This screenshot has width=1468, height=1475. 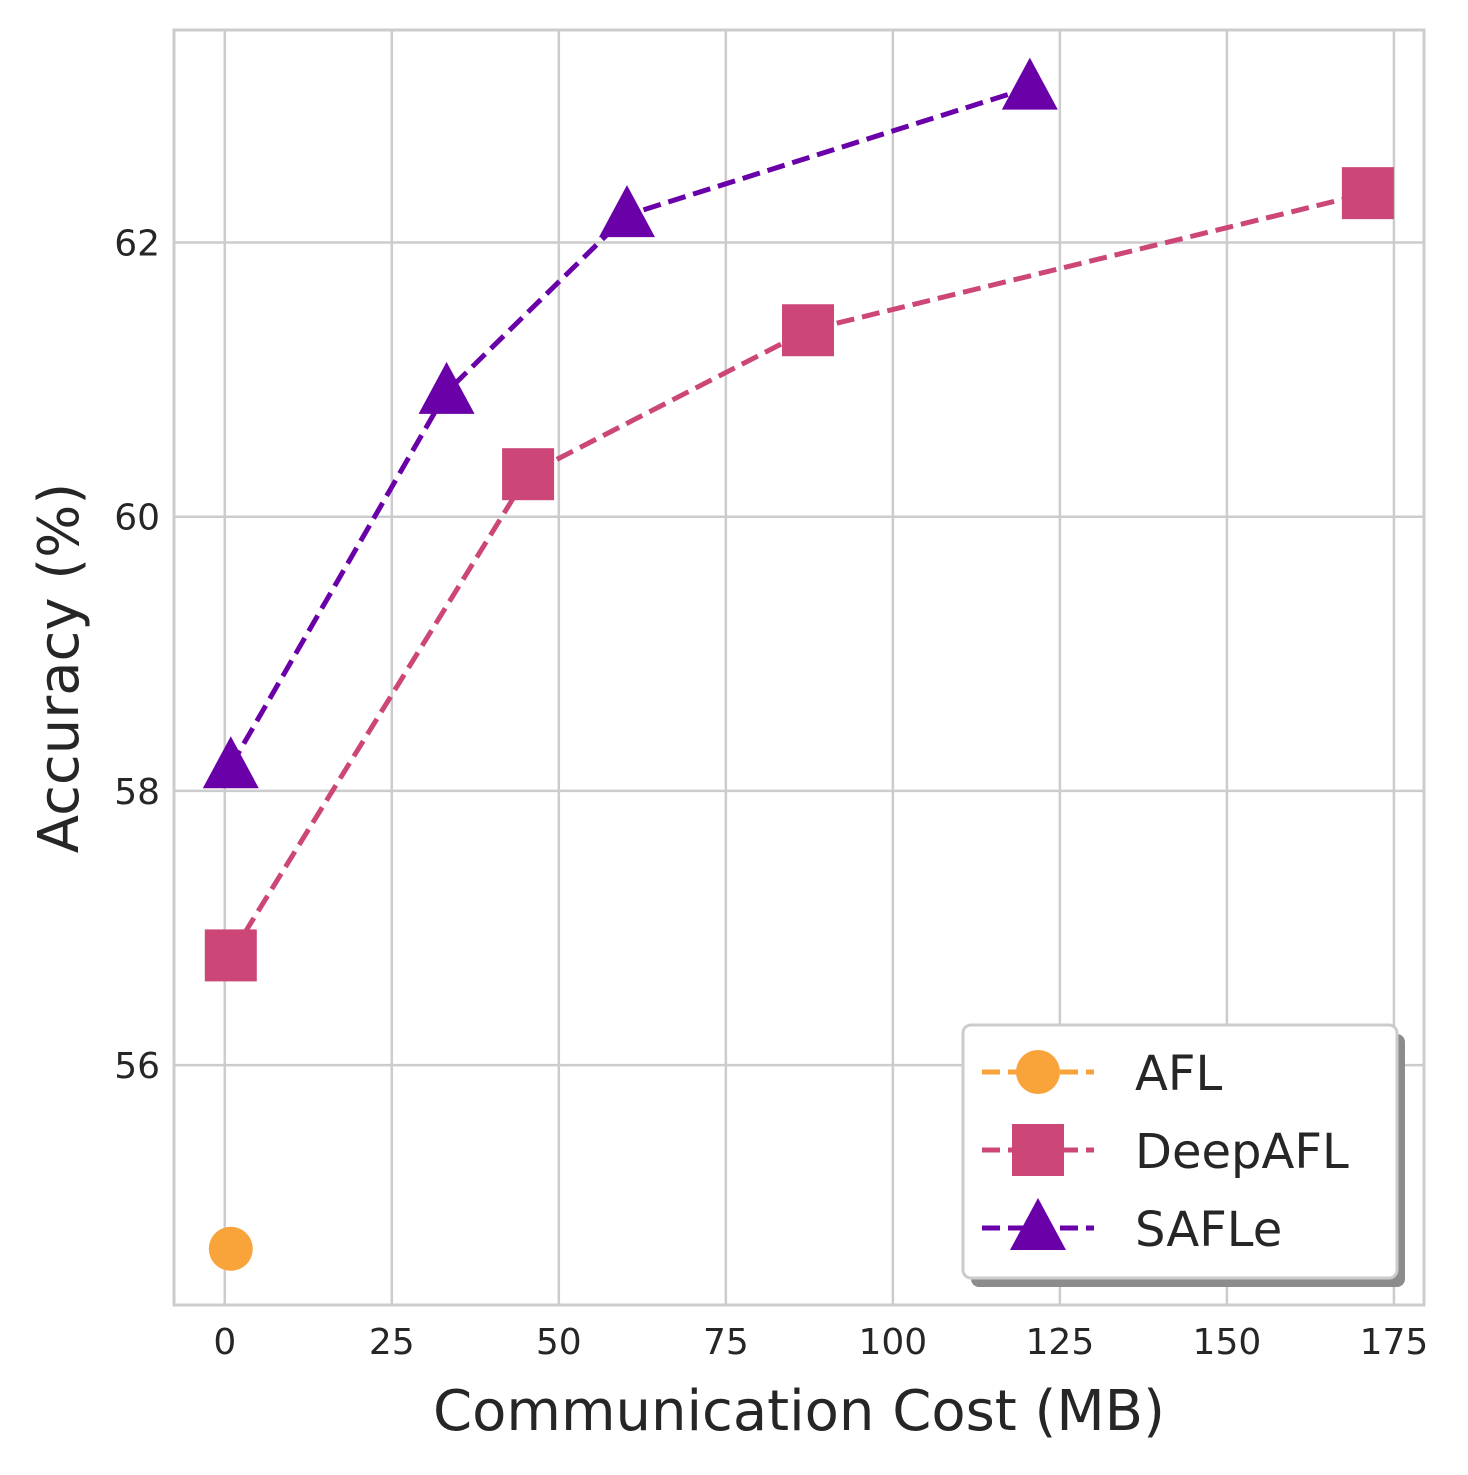 I want to click on legend-marker-deepafl, so click(x=1038, y=1150).